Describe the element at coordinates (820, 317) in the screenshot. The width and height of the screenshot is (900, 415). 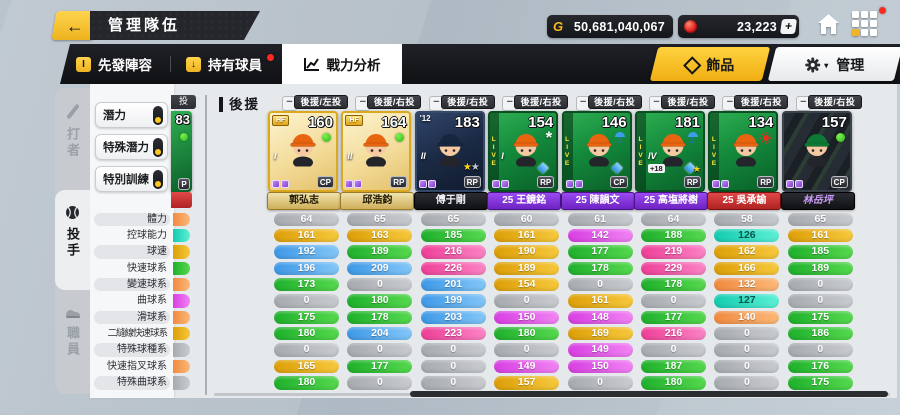
I see `stat-pill: 175` at that location.